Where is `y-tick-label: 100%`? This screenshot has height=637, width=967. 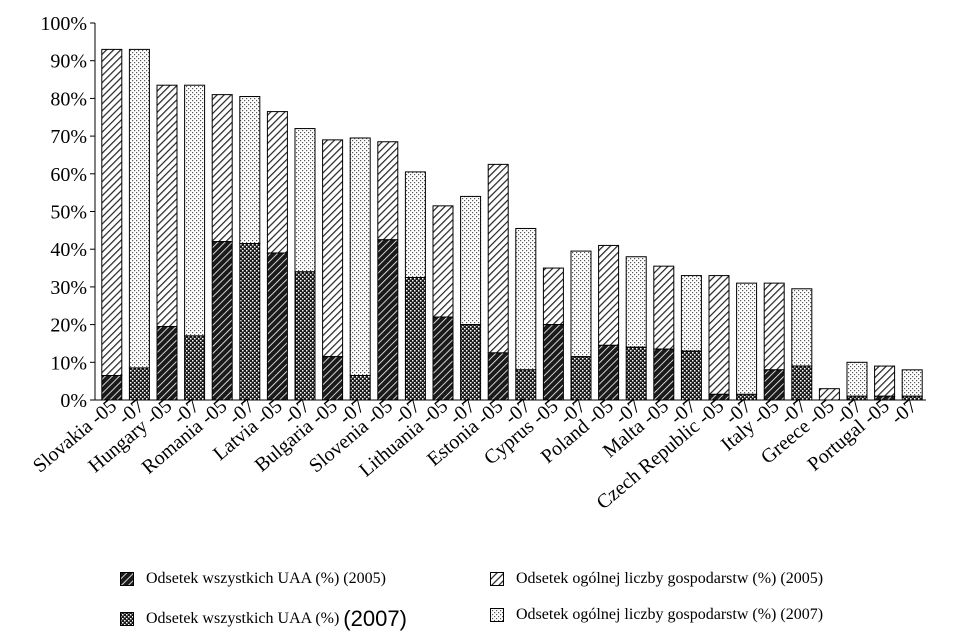
y-tick-label: 100% is located at coordinates (63, 24).